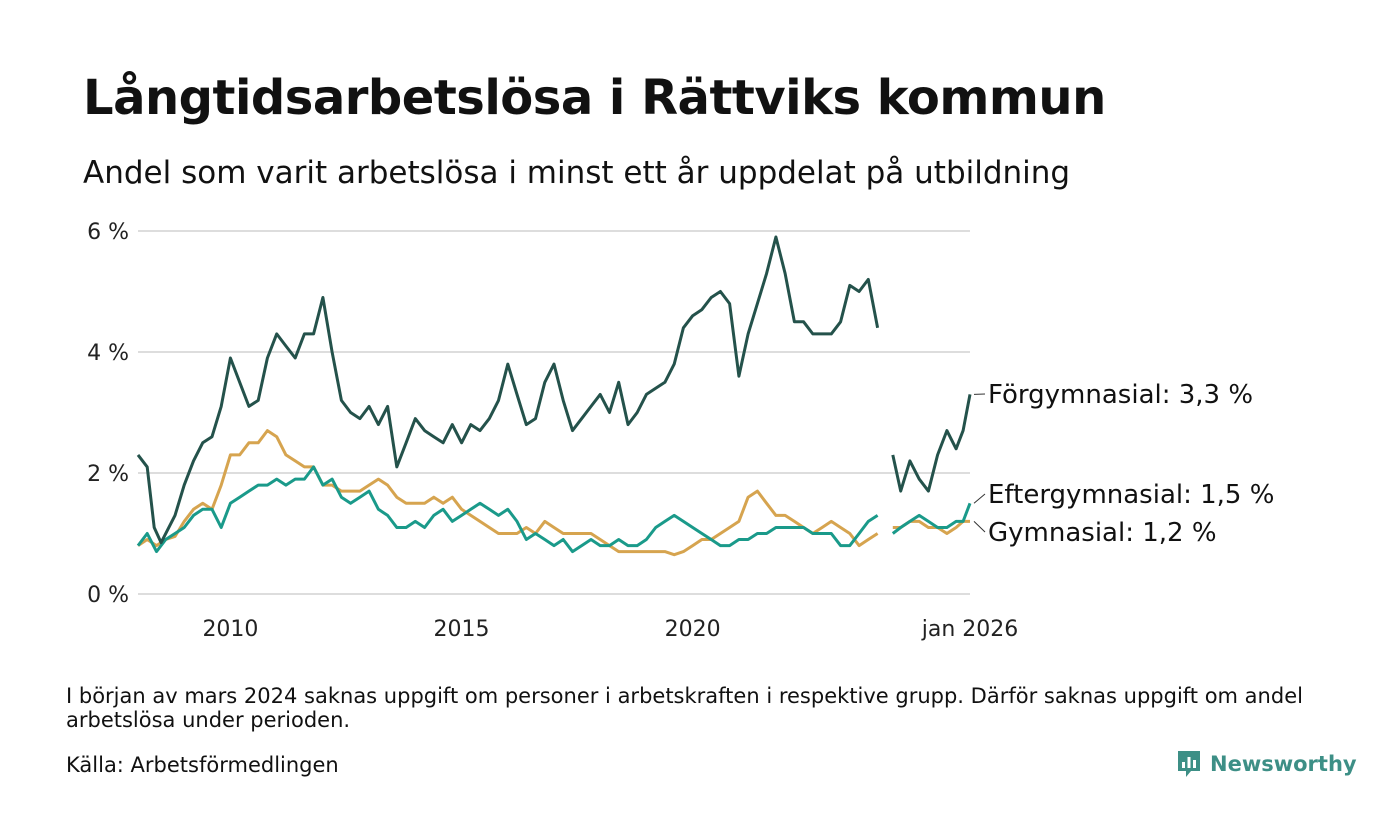 The width and height of the screenshot is (1400, 840). Describe the element at coordinates (1189, 764) in the screenshot. I see `newsworthy-logo-icon` at that location.